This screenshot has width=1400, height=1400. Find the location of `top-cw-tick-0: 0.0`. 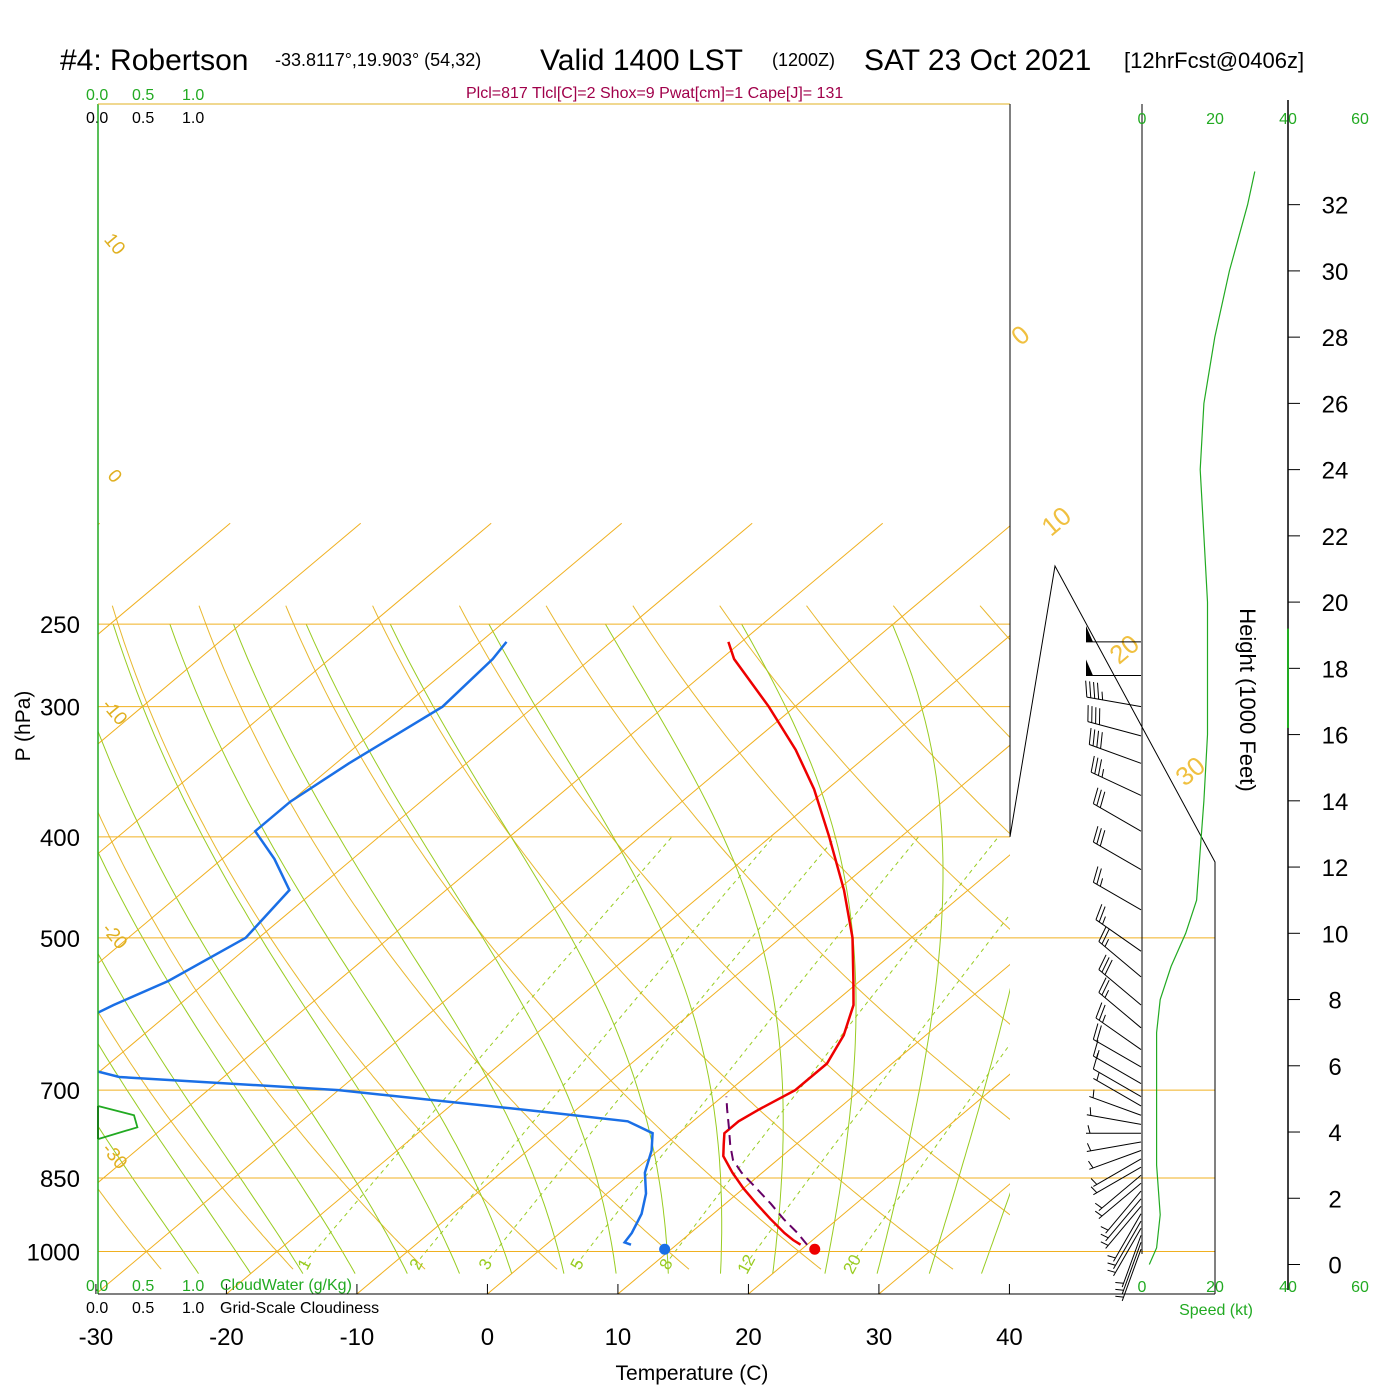

top-cw-tick-0: 0.0 is located at coordinates (97, 95).